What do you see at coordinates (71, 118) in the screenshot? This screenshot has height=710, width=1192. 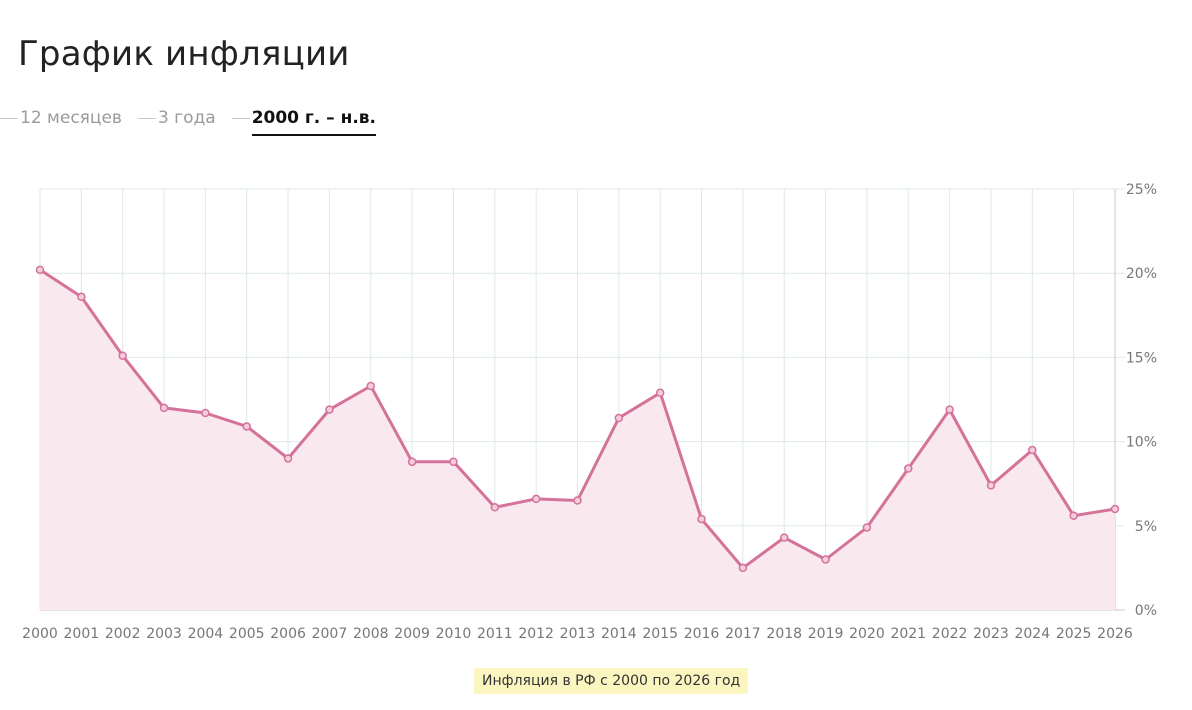 I see `tab-label: 12 месяцев` at bounding box center [71, 118].